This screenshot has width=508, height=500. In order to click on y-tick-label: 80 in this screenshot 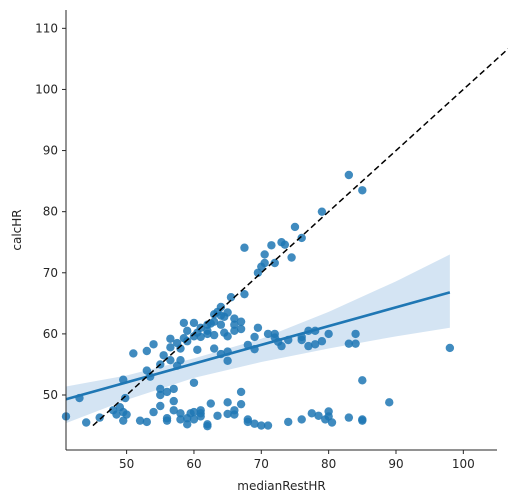, I will do `click(50, 212)`.